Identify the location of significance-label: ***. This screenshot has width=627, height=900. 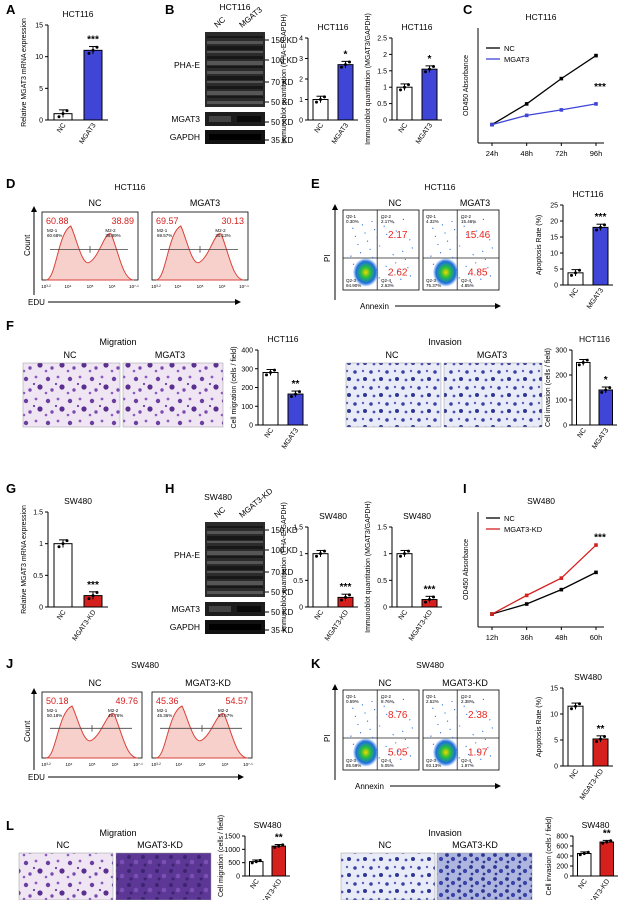
(601, 217).